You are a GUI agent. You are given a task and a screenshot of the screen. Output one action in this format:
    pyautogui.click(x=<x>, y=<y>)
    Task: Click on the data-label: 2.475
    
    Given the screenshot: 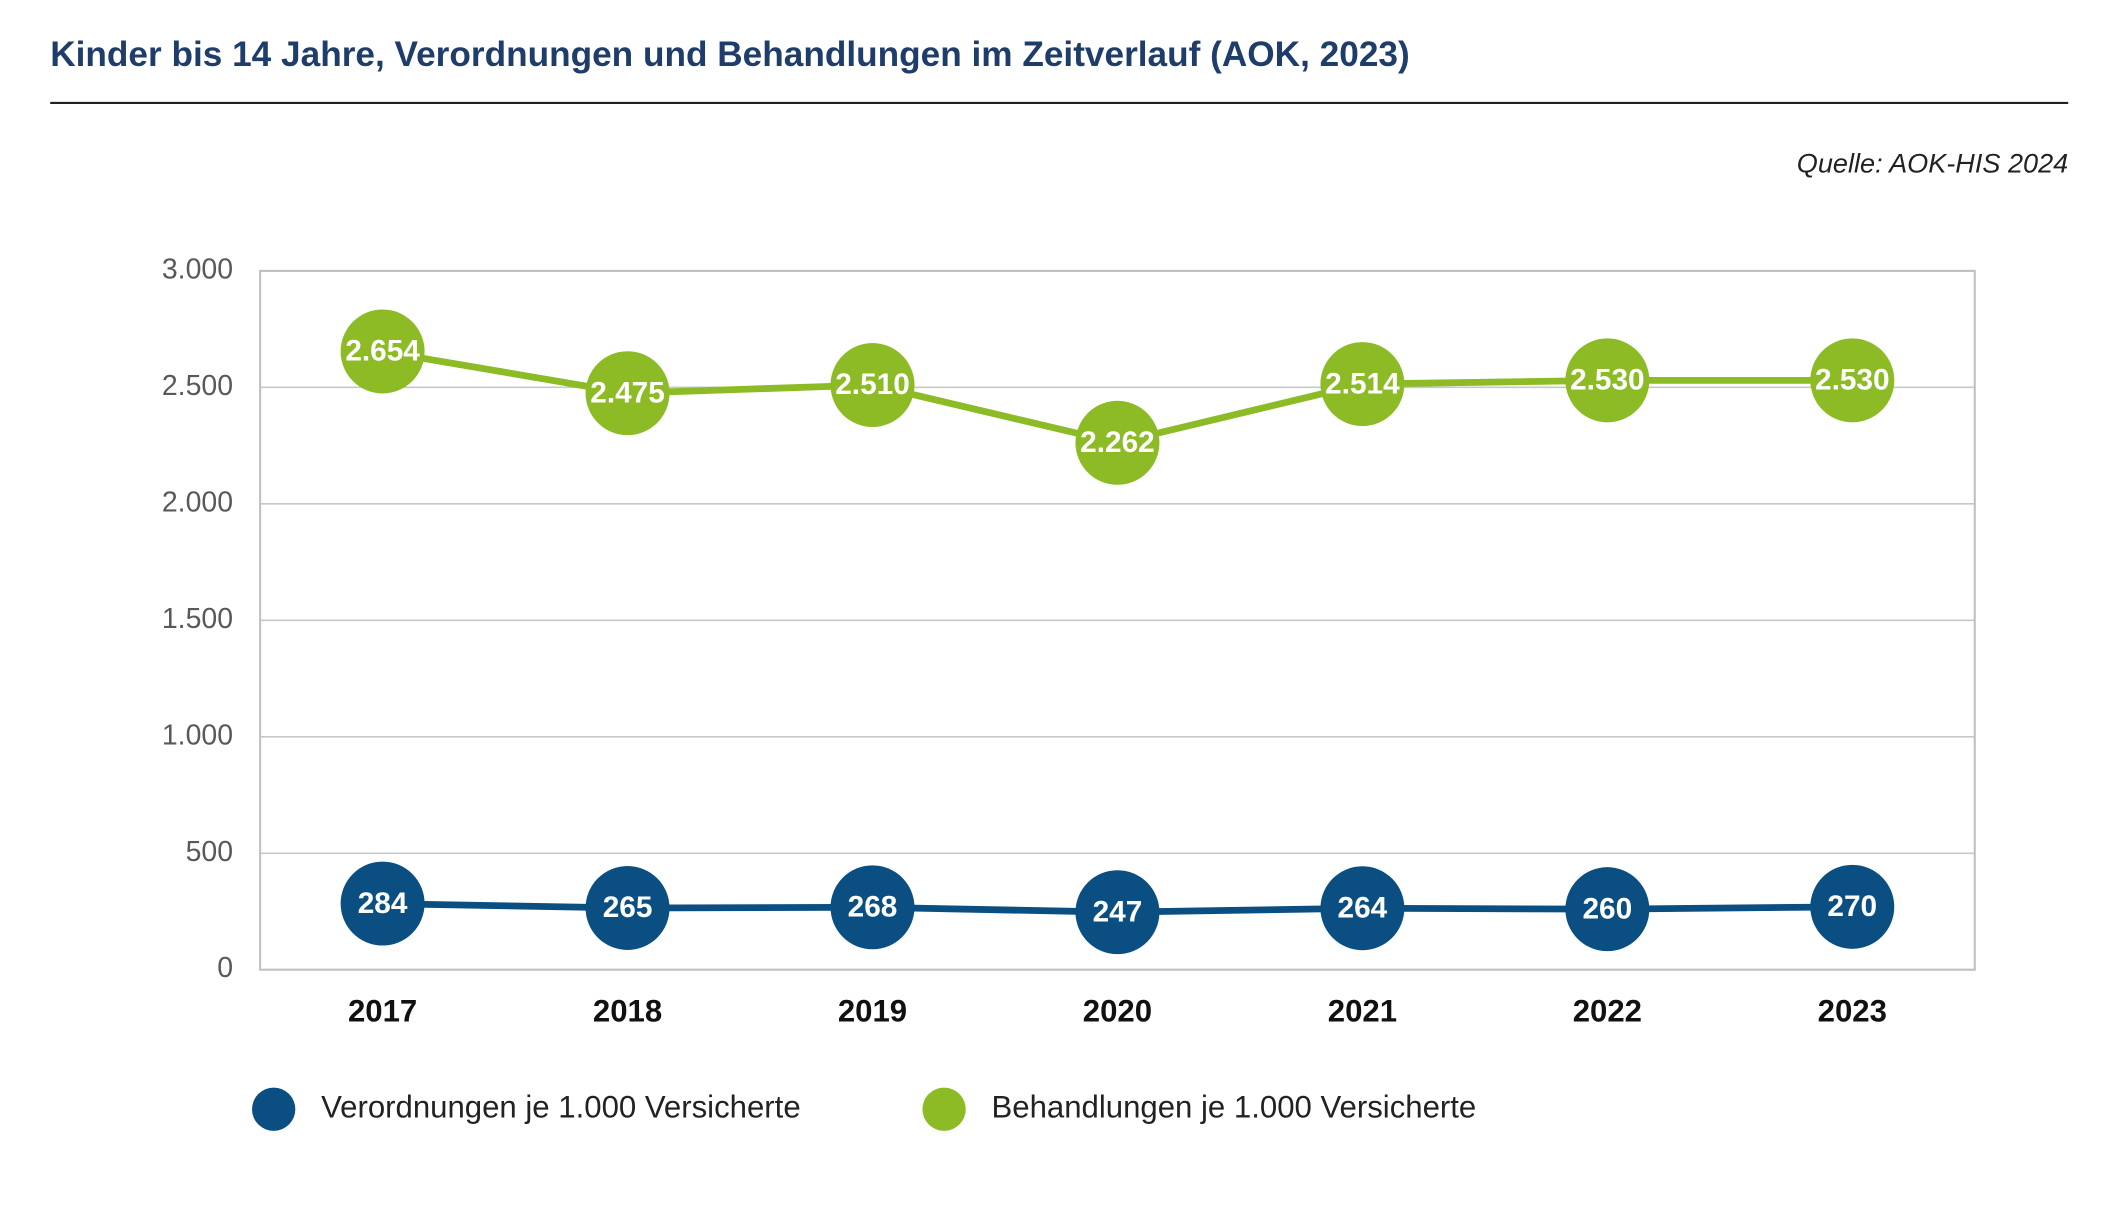 What is the action you would take?
    pyautogui.click(x=627, y=392)
    